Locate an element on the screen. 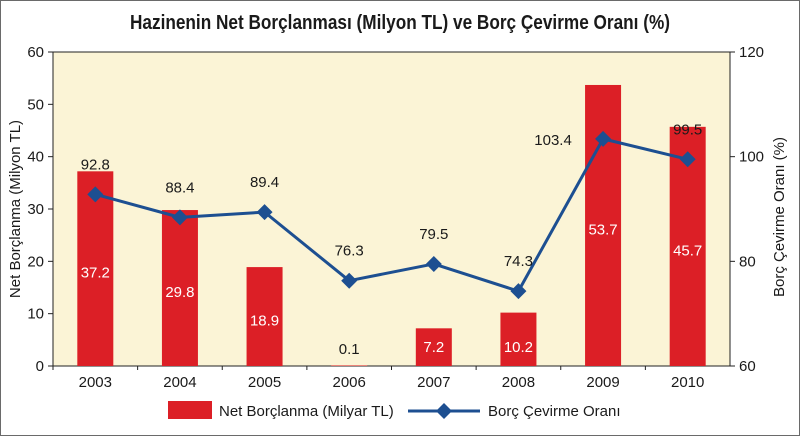 The height and width of the screenshot is (436, 800). left-axis-title: Net Borçlanma (Milyon TL) is located at coordinates (15, 209).